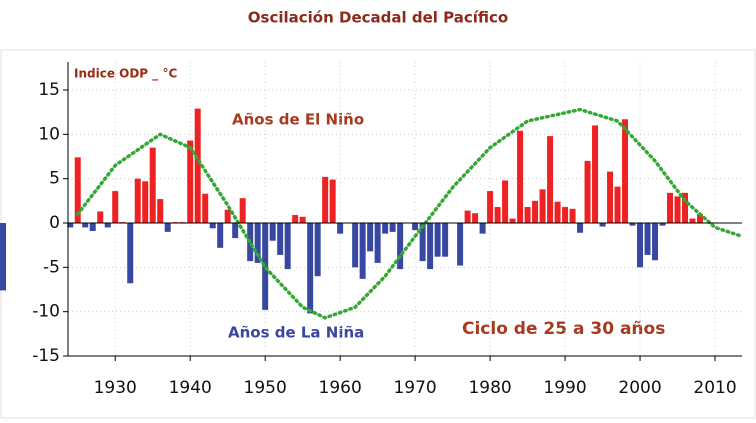  Describe the element at coordinates (414, 388) in the screenshot. I see `x-tick-label: 1970` at that location.